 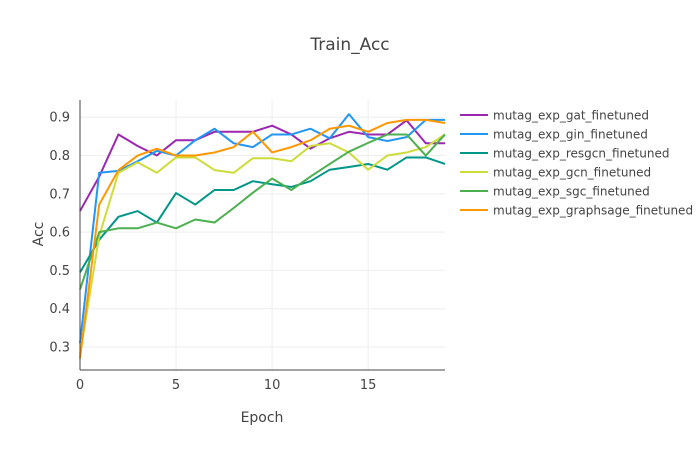 What do you see at coordinates (59, 156) in the screenshot?
I see `y-tick-label: 0.8` at bounding box center [59, 156].